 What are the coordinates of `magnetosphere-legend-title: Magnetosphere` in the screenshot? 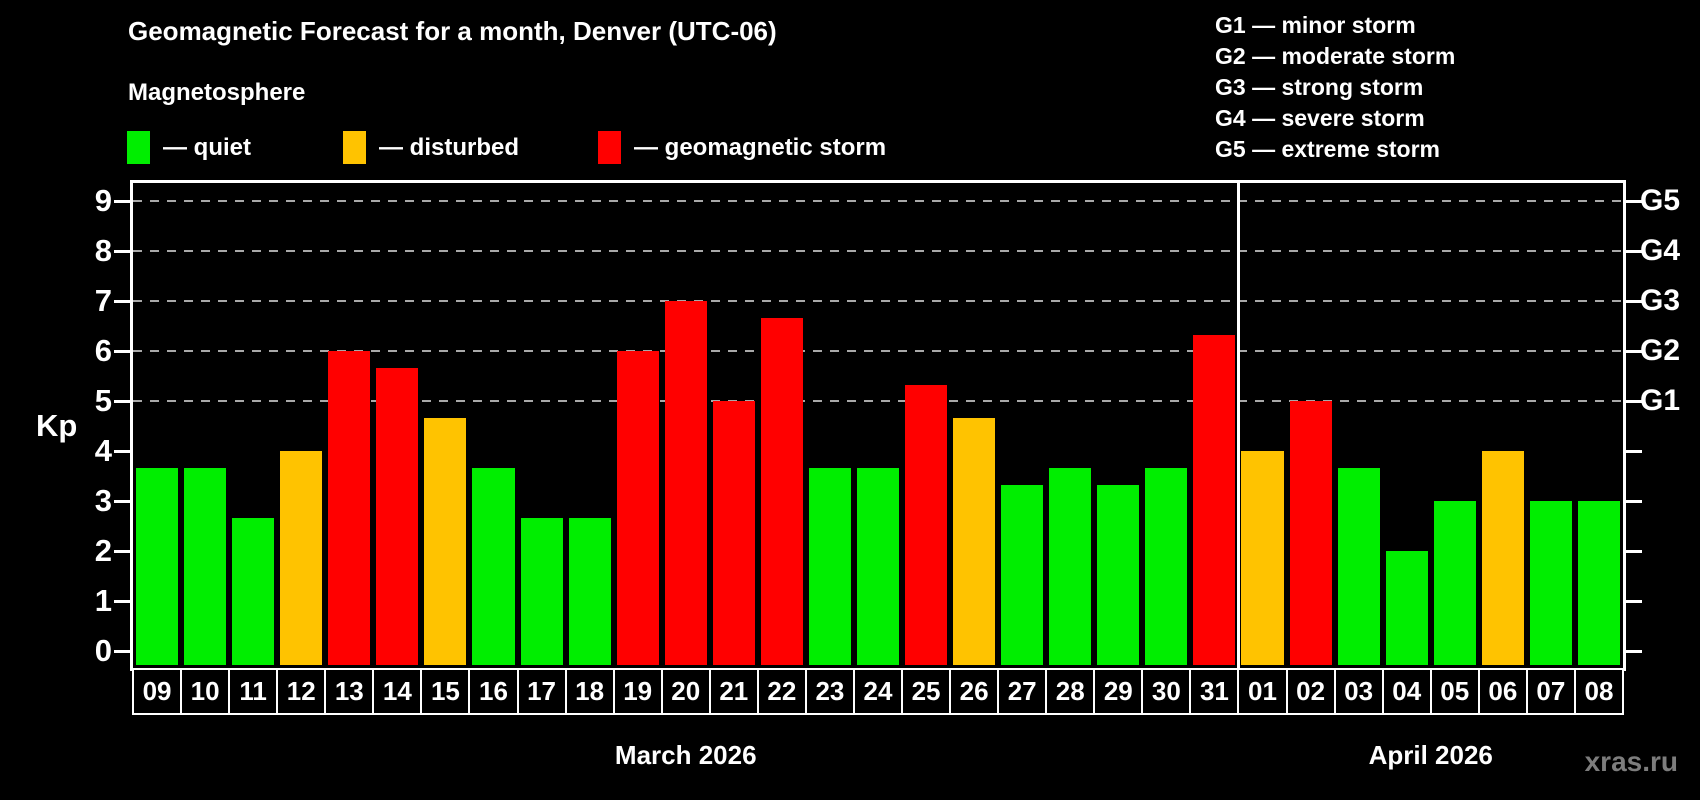 It's located at (217, 92).